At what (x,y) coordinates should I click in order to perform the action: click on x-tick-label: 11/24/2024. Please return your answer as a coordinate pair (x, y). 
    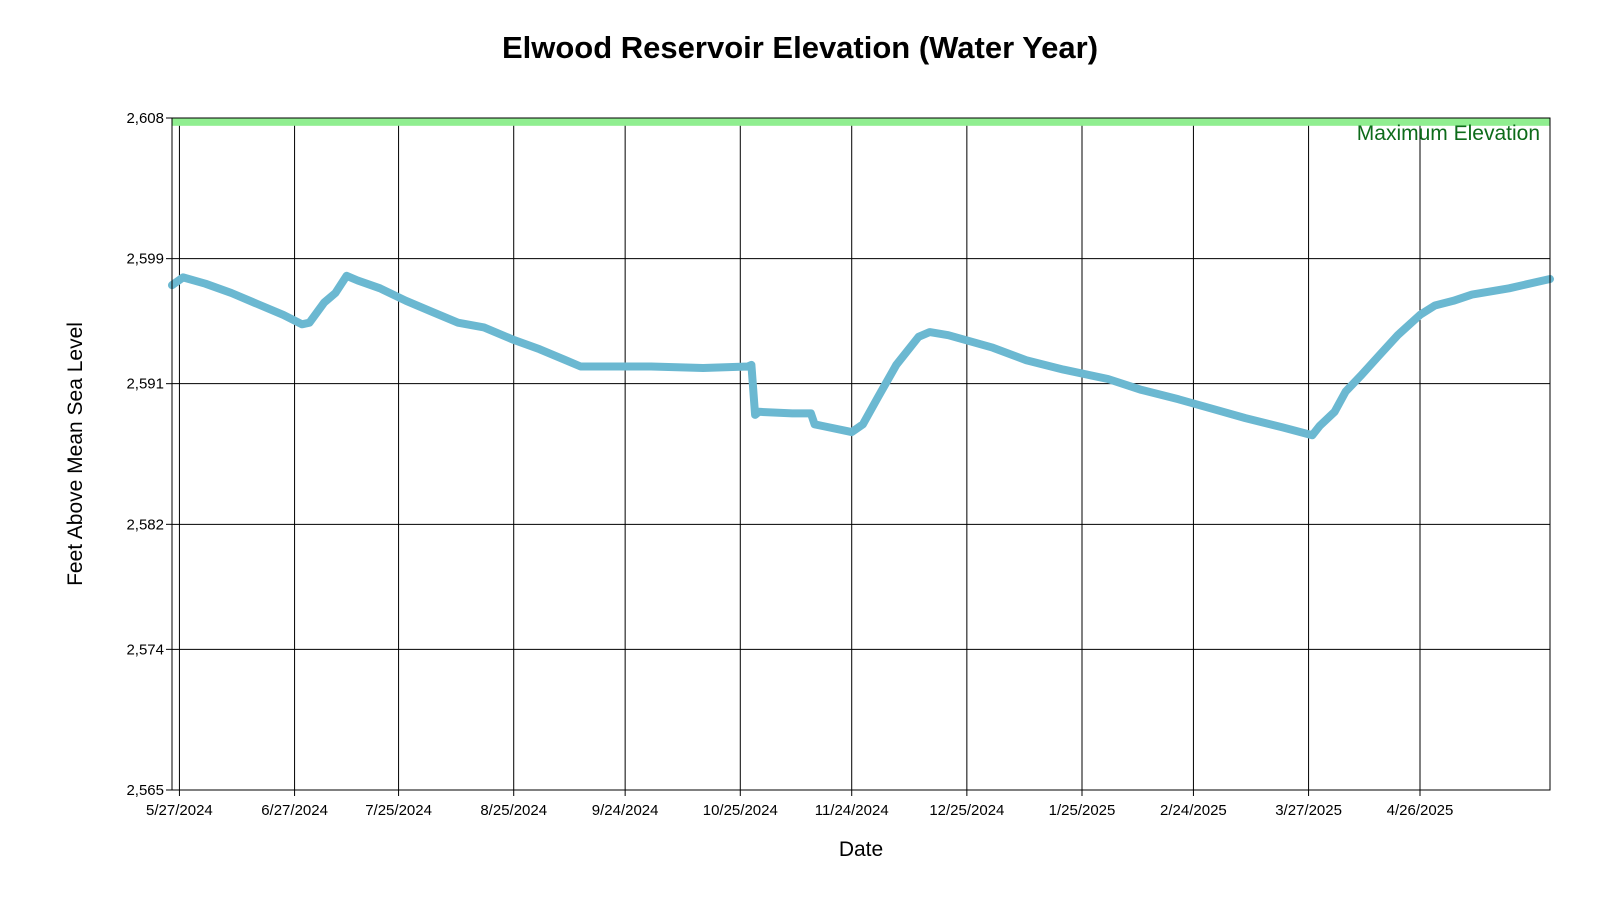
    Looking at the image, I should click on (852, 810).